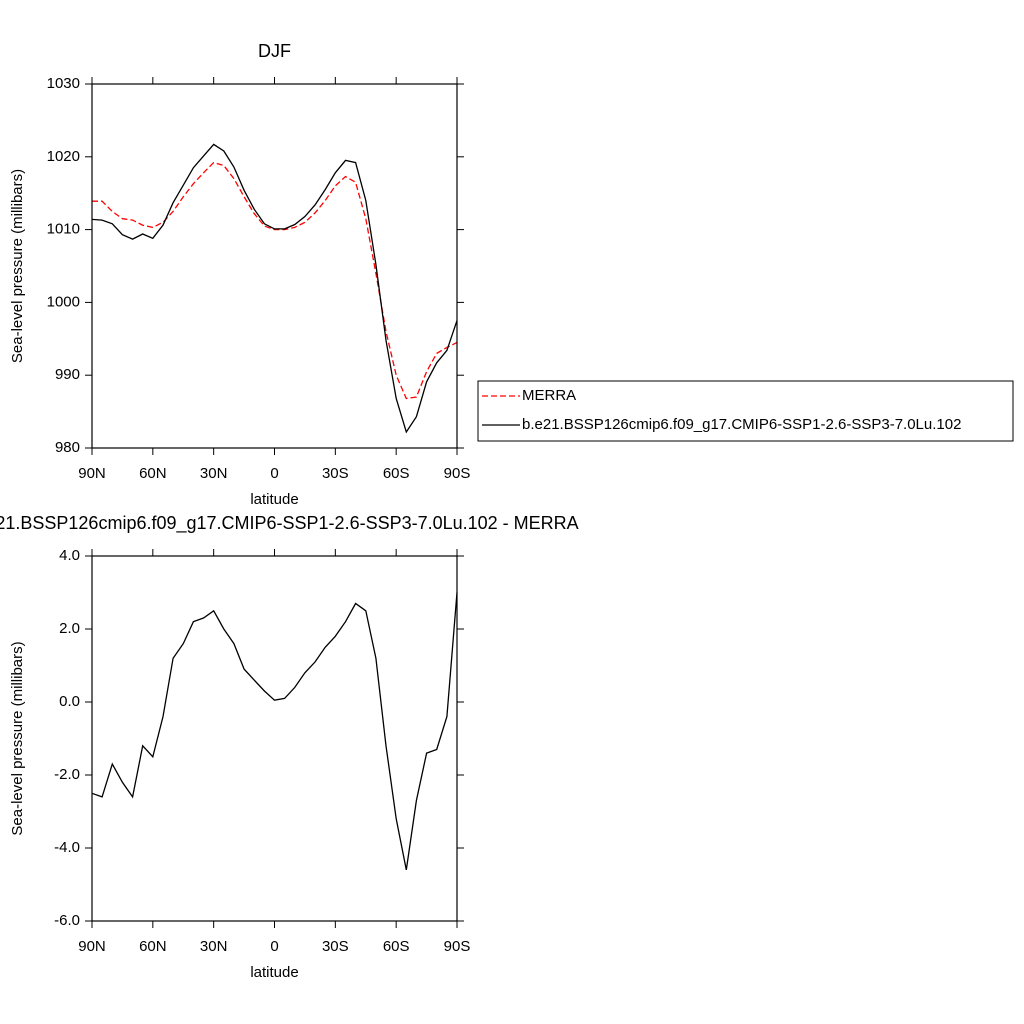  I want to click on legend-box, so click(745, 411).